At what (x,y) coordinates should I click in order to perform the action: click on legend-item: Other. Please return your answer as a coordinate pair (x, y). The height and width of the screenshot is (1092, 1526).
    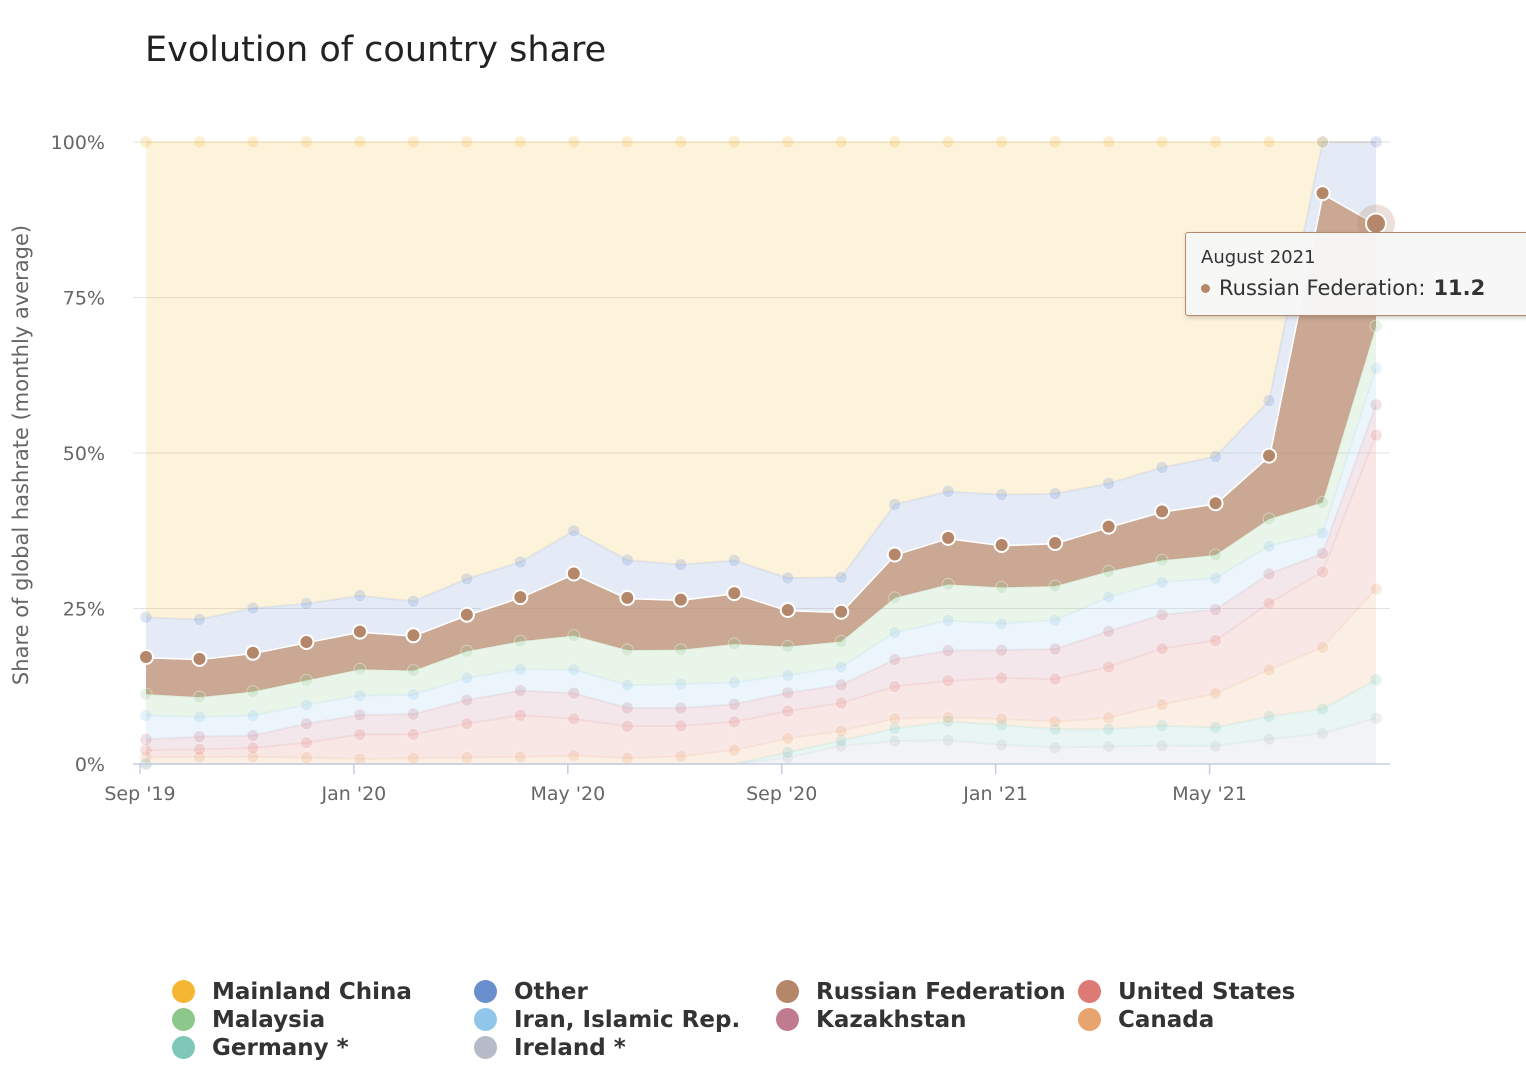
    Looking at the image, I should click on (625, 991).